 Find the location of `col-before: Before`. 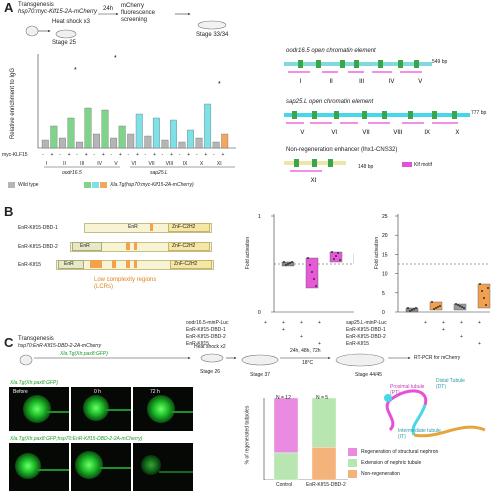

col-before: Before is located at coordinates (20, 392).